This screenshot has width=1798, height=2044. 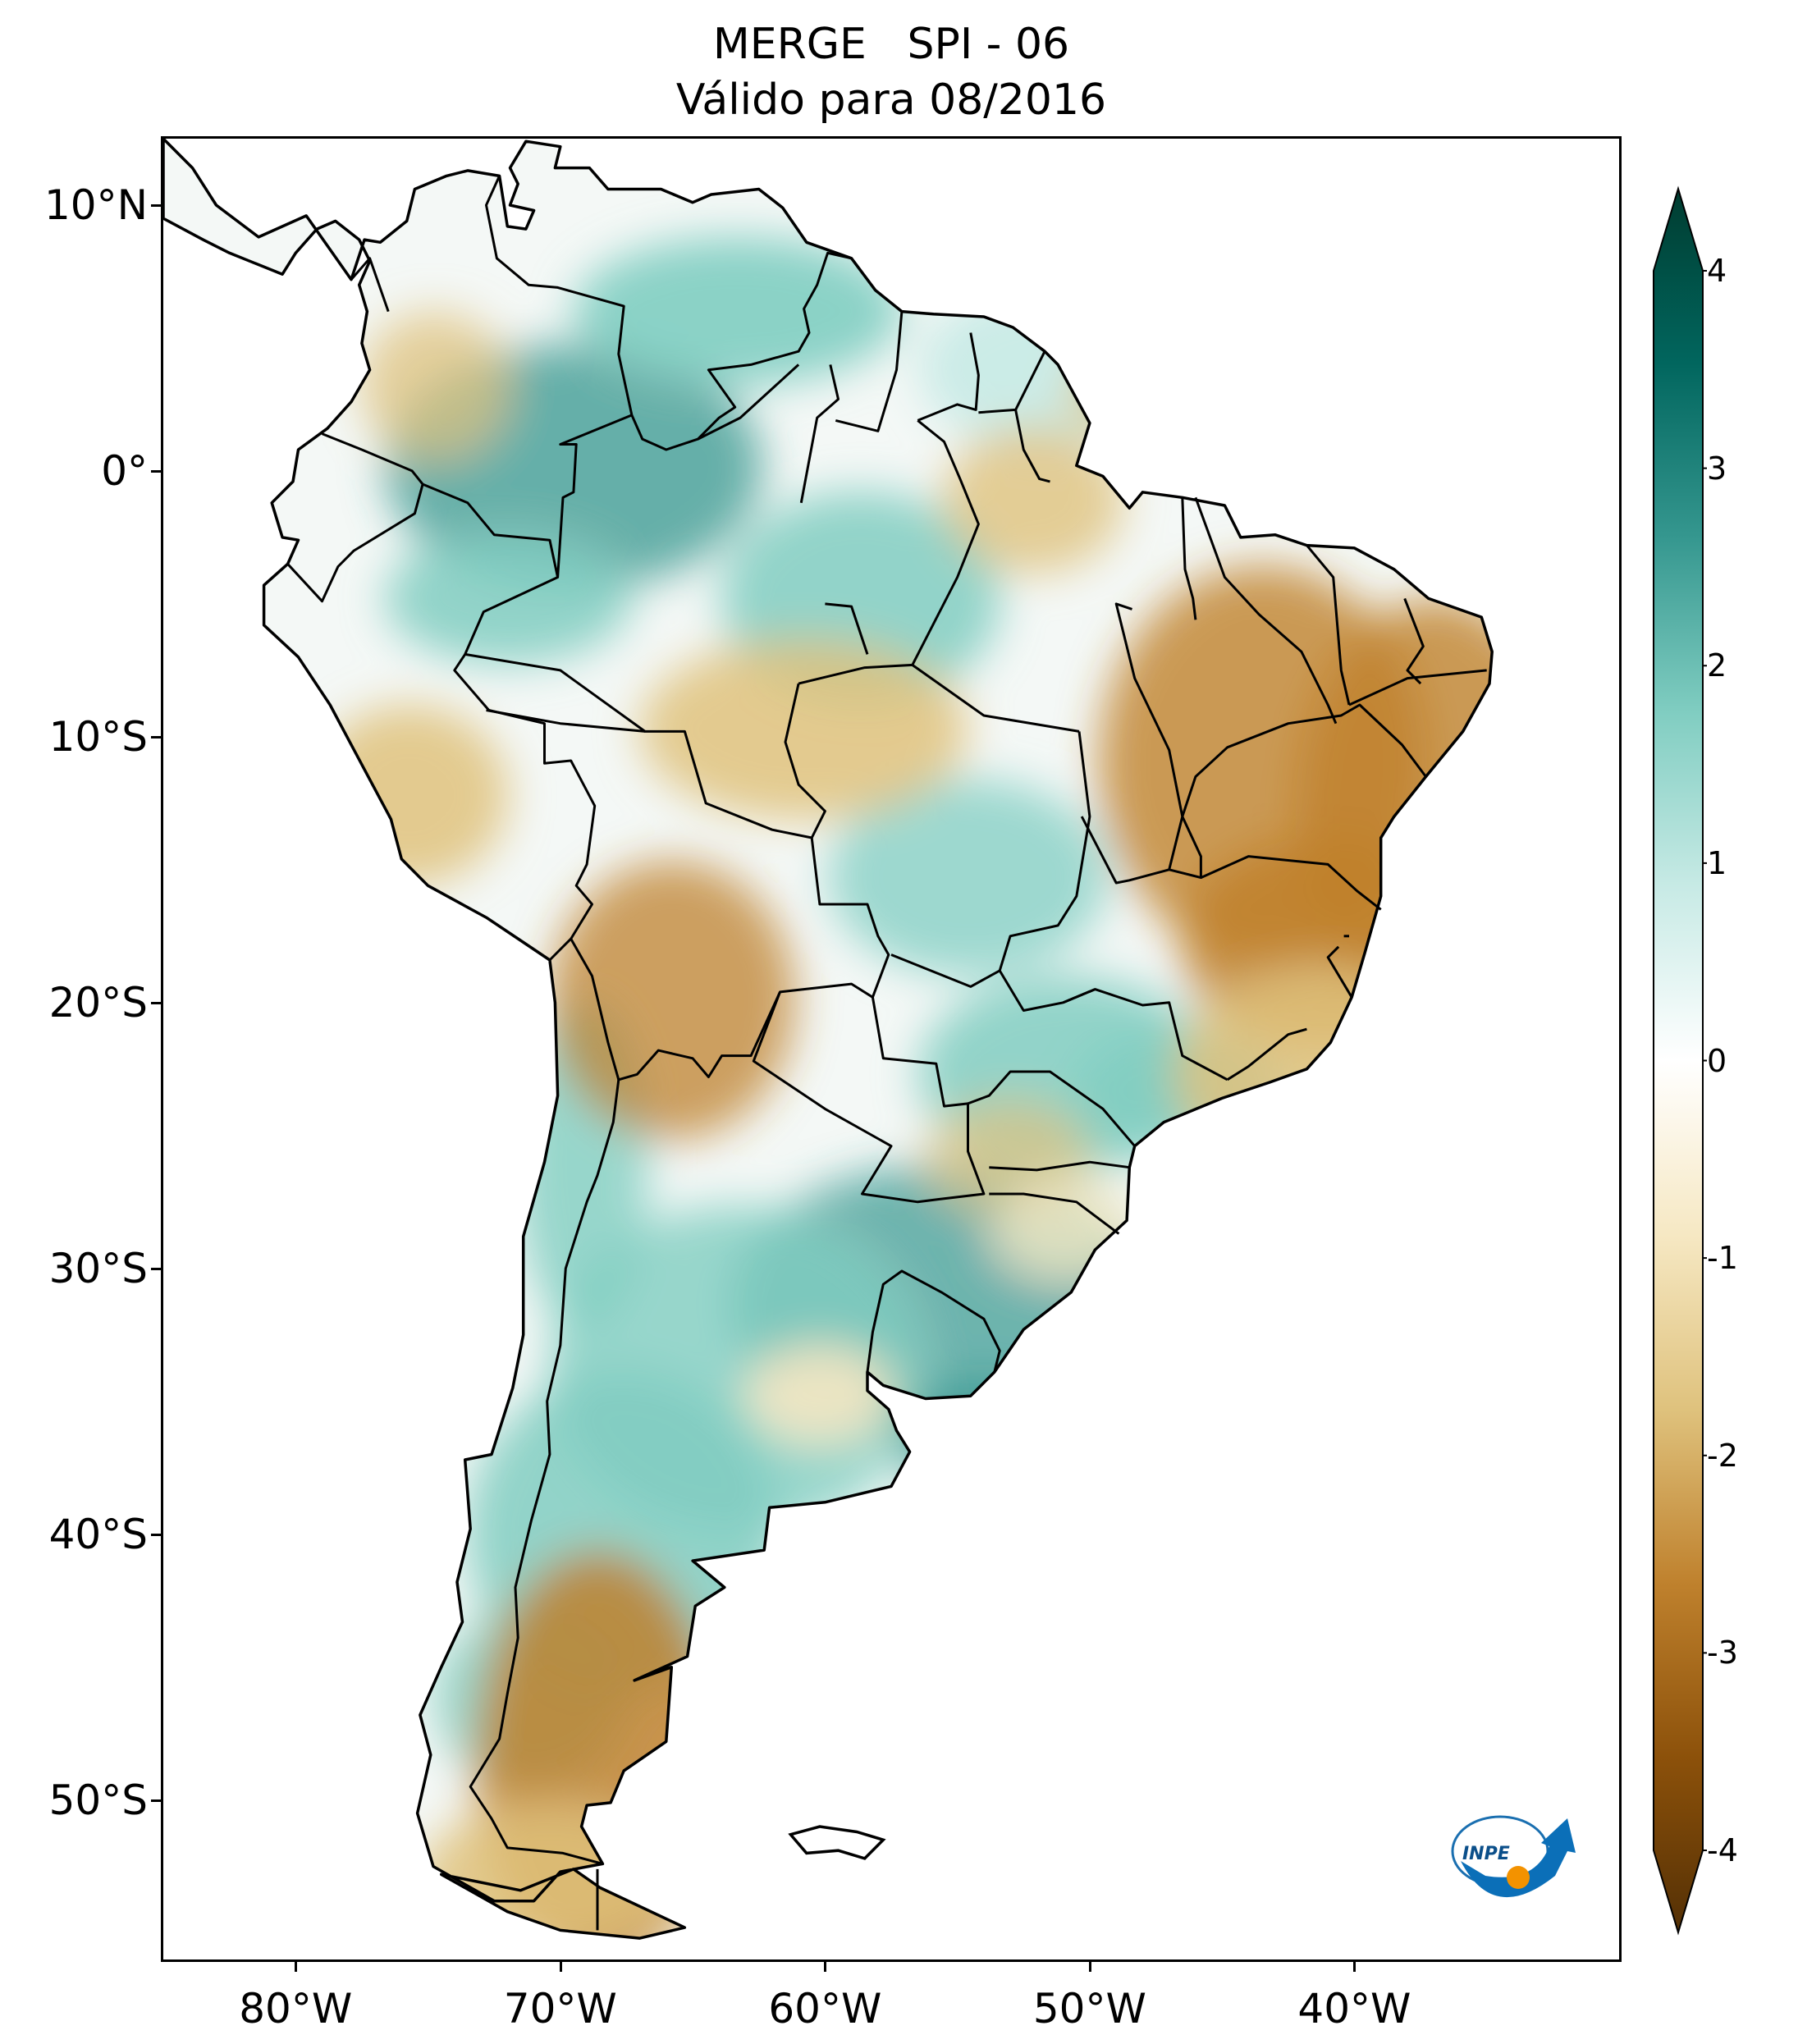 I want to click on lat-tick-label: 30°S, so click(x=98, y=1268).